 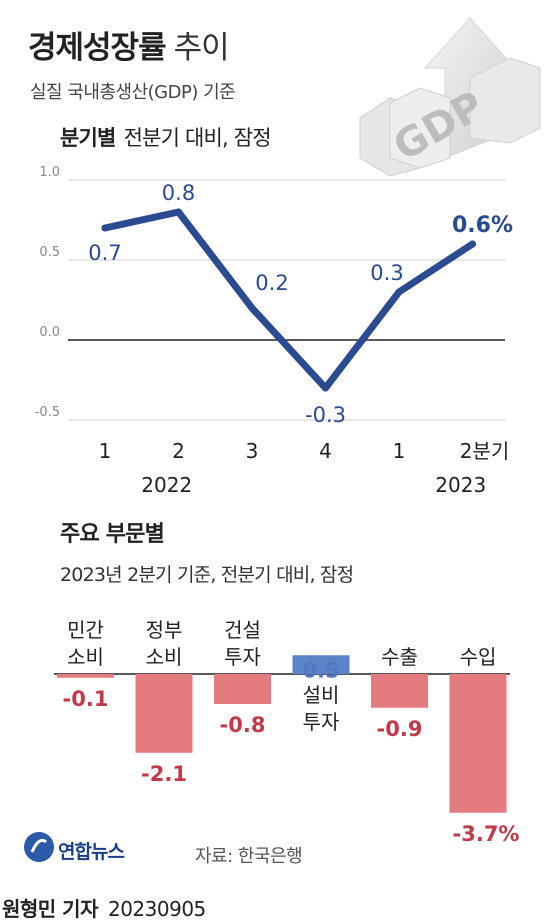 I want to click on x-tick-label: 2분기, so click(x=485, y=451).